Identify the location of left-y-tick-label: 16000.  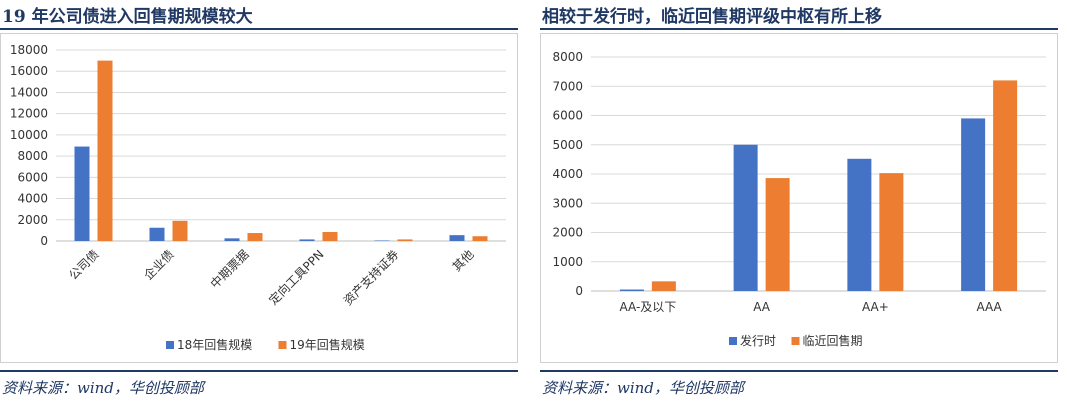
(29, 71).